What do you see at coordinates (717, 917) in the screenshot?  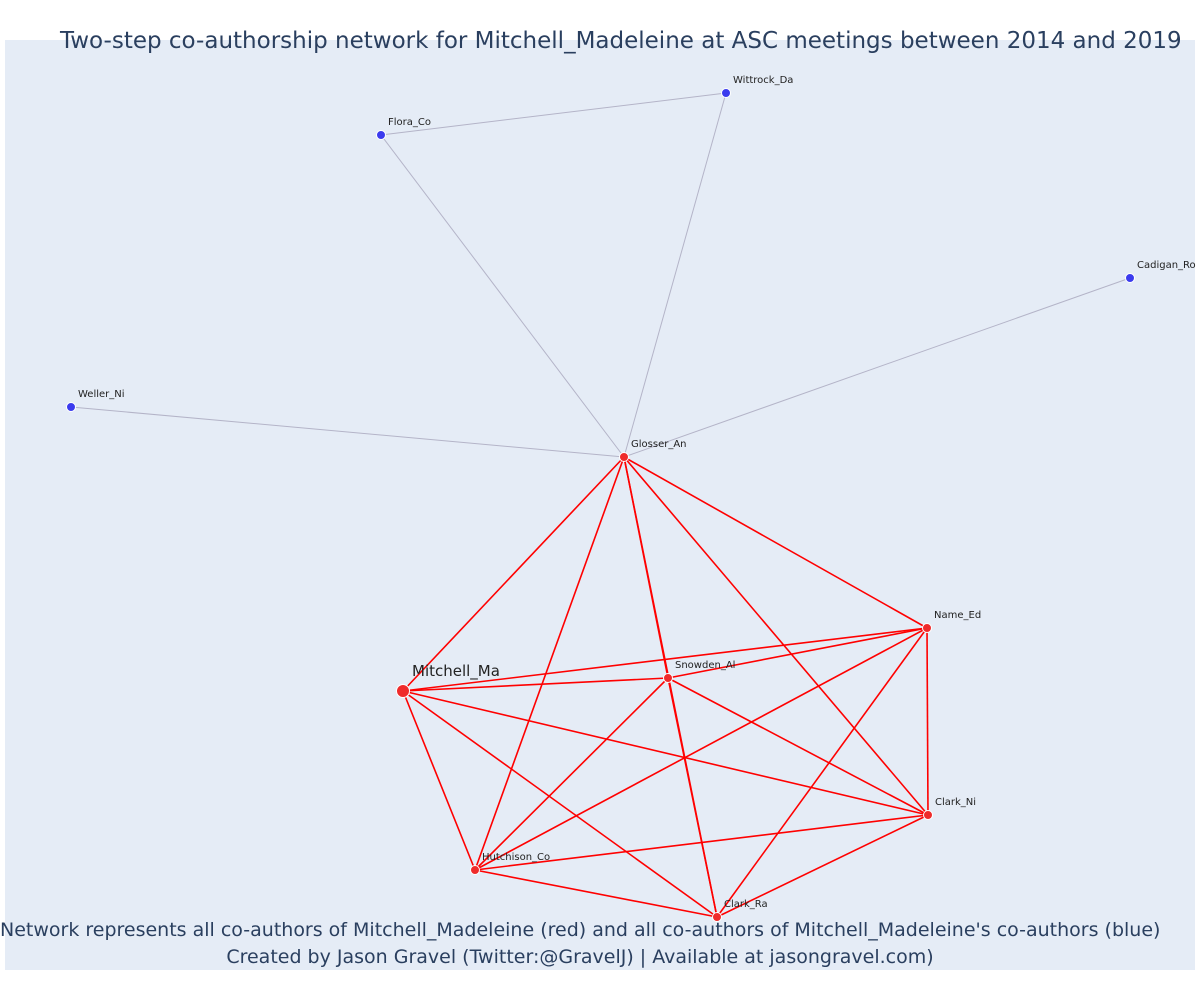 I see `node-Clark_Ra` at bounding box center [717, 917].